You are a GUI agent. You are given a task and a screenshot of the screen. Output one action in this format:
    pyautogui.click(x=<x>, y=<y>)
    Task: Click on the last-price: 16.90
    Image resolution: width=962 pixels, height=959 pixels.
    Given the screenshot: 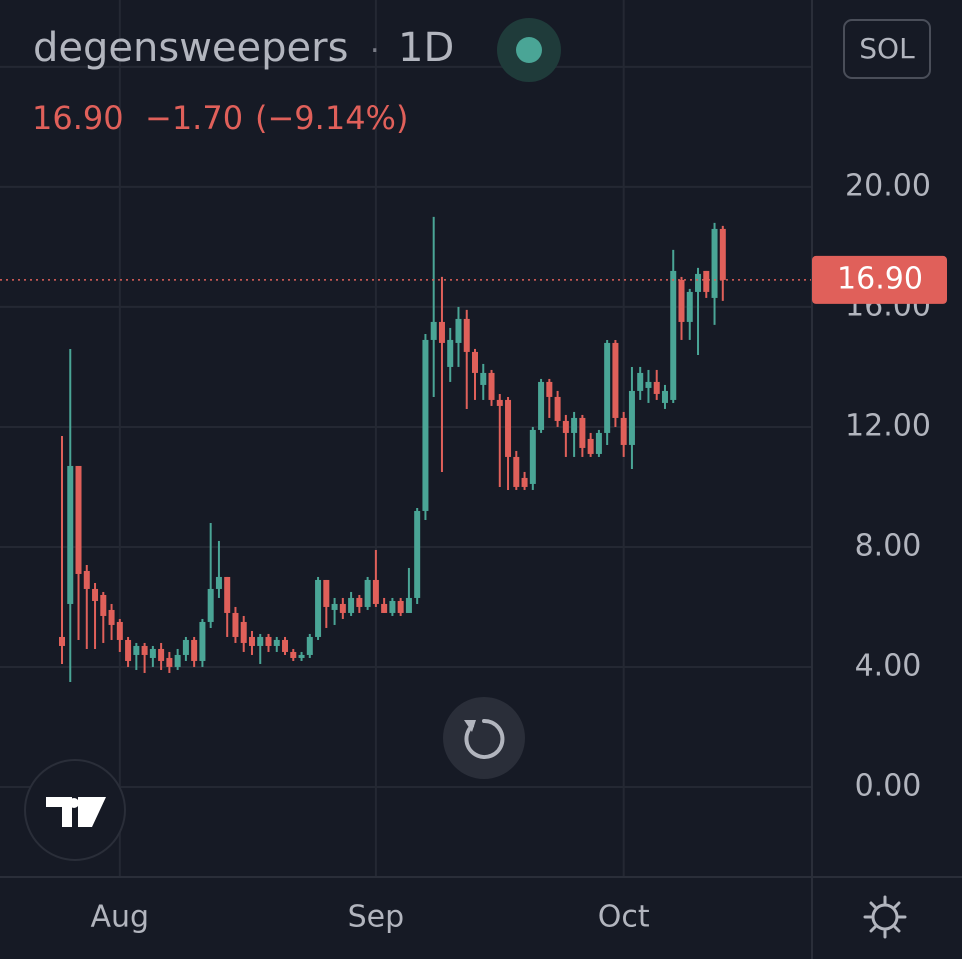 What is the action you would take?
    pyautogui.click(x=78, y=118)
    